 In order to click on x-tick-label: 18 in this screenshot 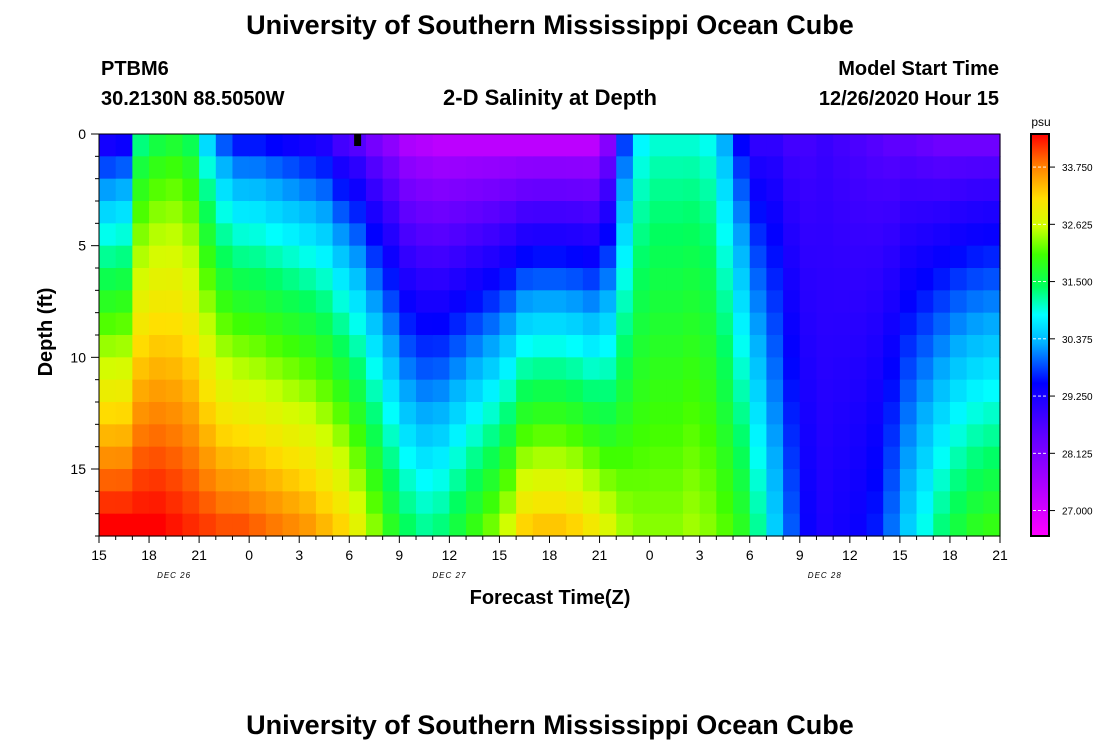, I will do `click(149, 555)`.